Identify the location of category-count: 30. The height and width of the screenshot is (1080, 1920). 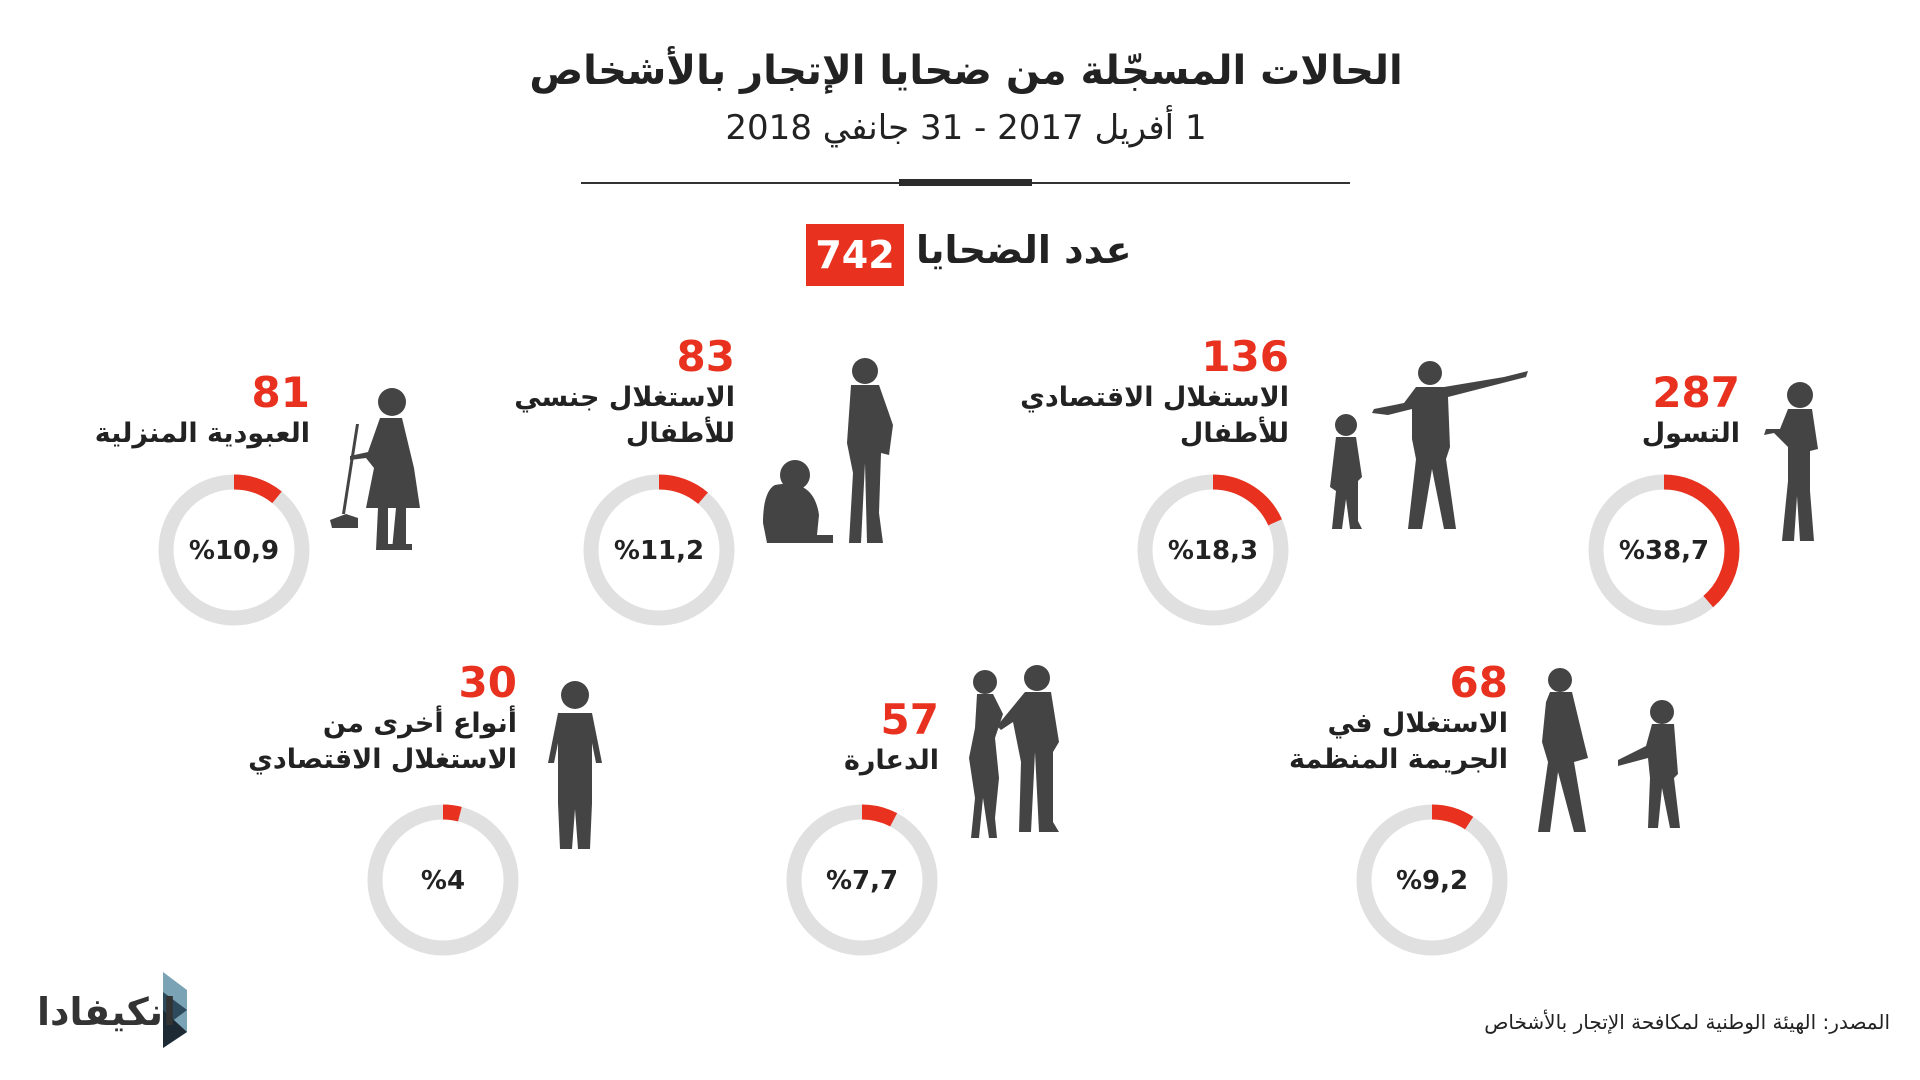
(487, 682).